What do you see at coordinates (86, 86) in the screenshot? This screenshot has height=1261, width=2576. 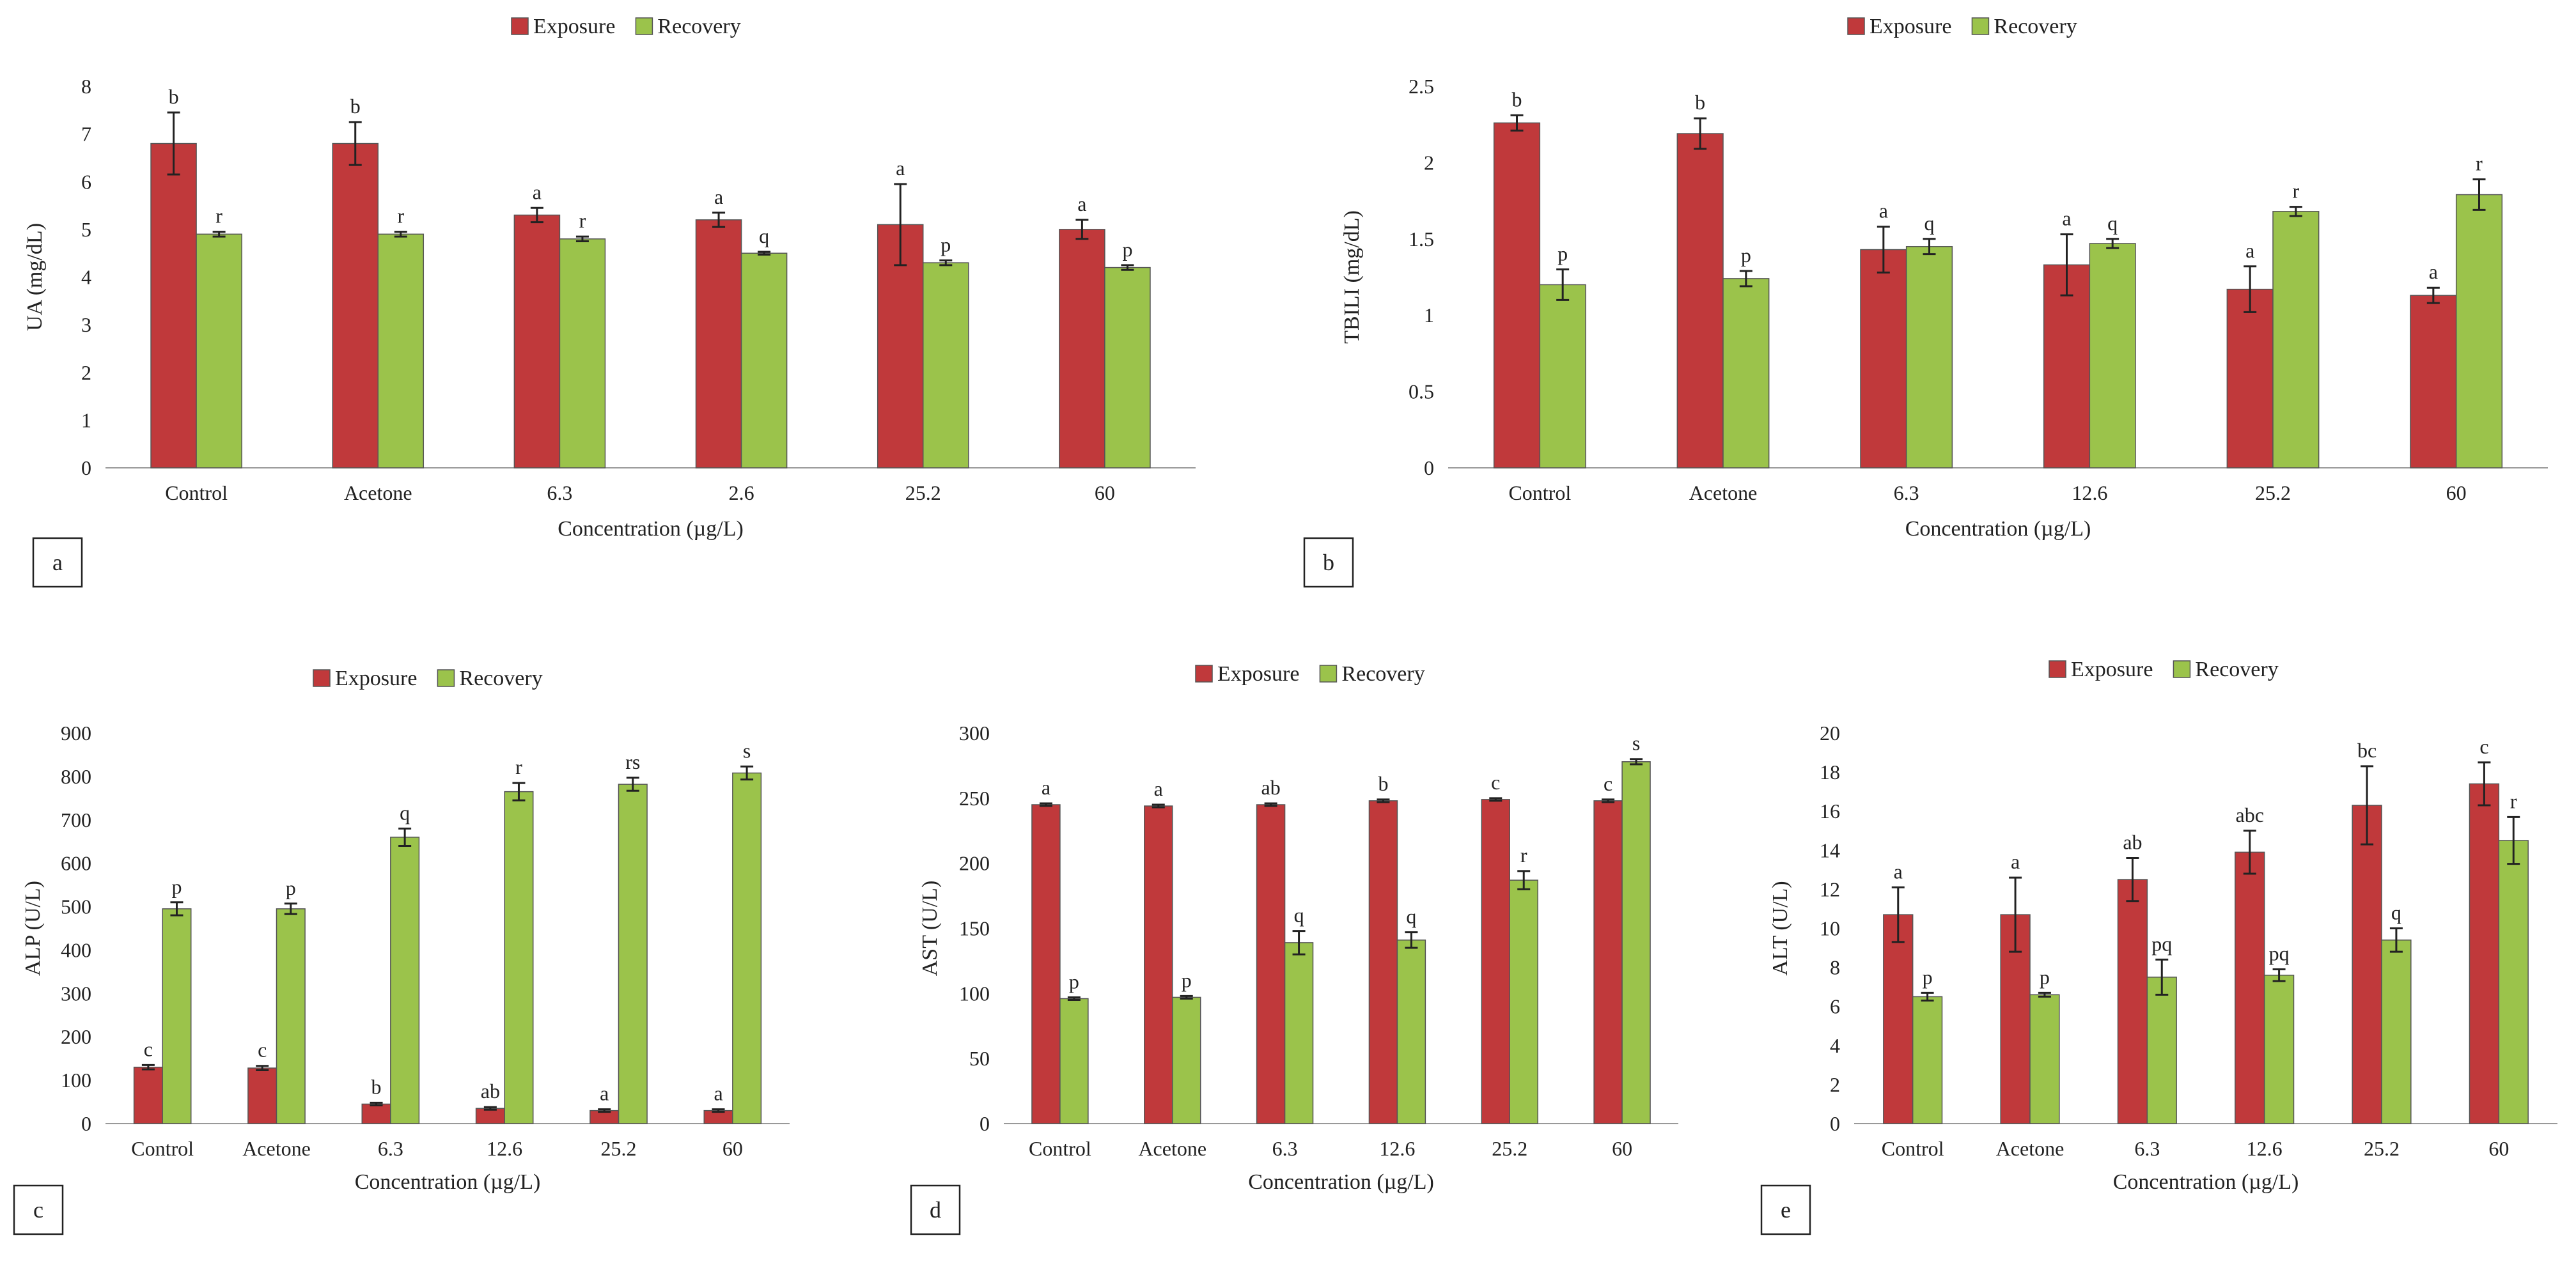 I see `y-tick-label: 8` at bounding box center [86, 86].